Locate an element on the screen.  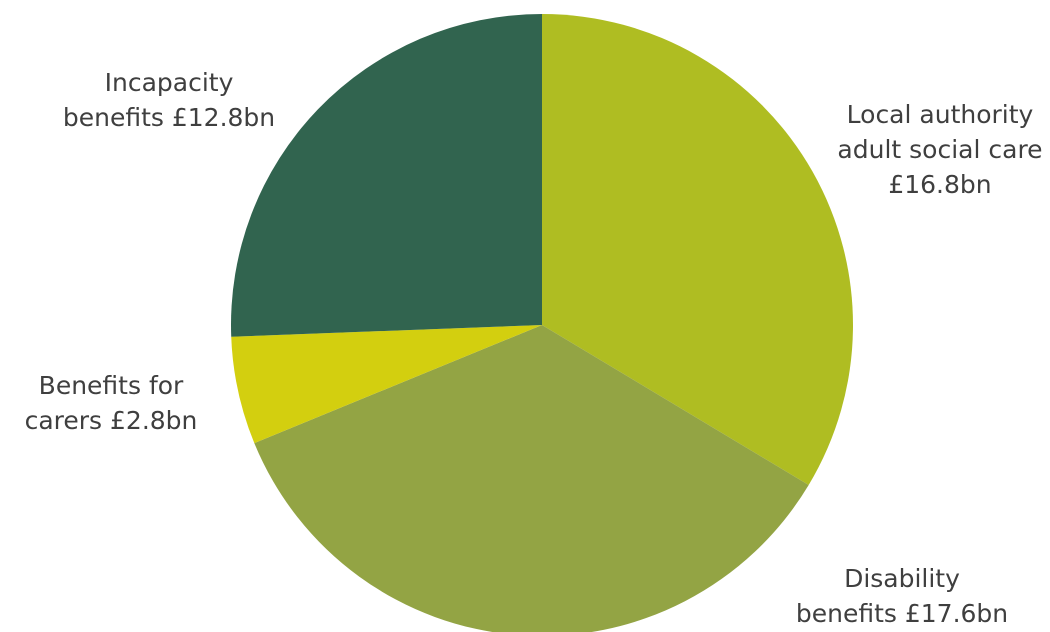
slice-label-line: Local authority is located at coordinates (940, 114).